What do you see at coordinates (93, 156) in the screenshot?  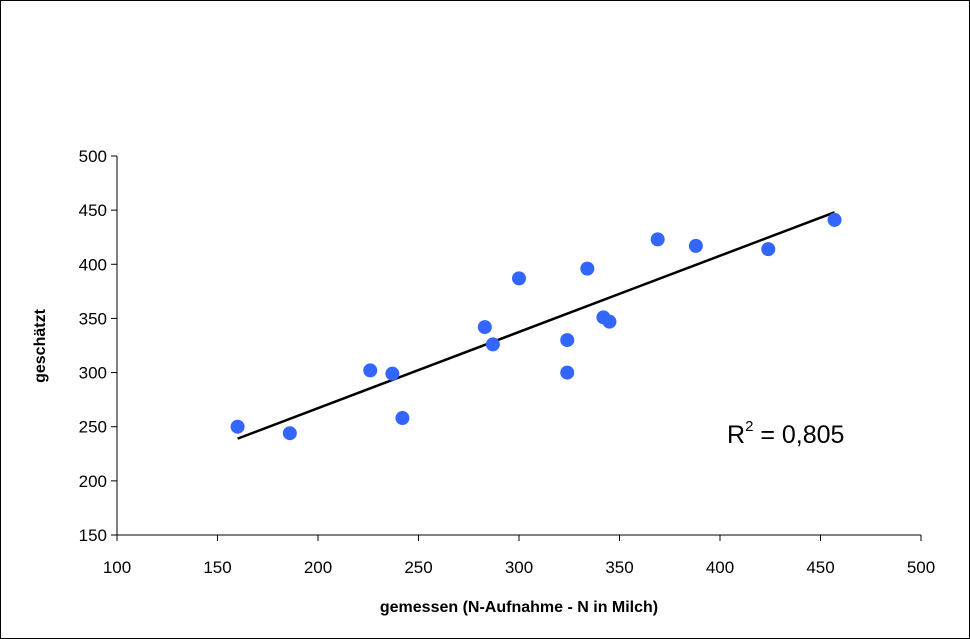 I see `y-tick-label: 500` at bounding box center [93, 156].